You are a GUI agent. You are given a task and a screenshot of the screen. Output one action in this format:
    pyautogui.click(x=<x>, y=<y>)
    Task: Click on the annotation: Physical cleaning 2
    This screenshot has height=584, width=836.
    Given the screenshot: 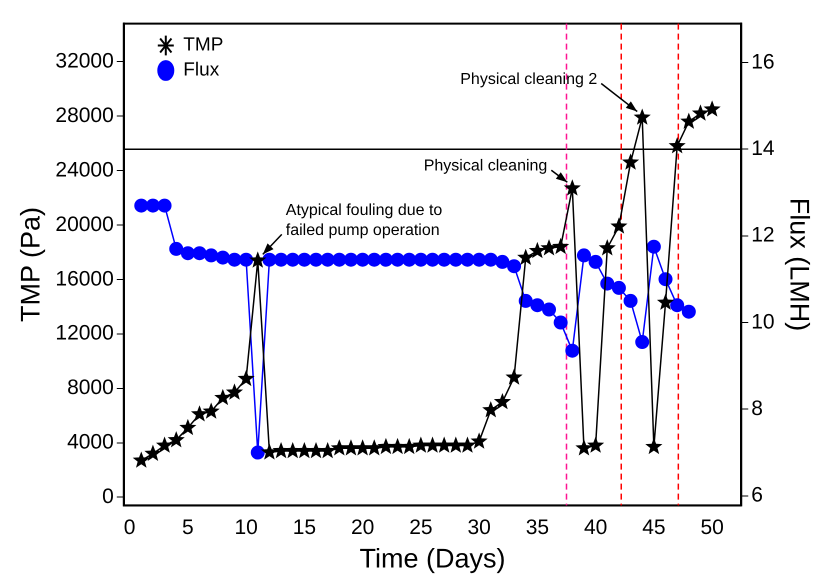 What is the action you would take?
    pyautogui.click(x=529, y=79)
    